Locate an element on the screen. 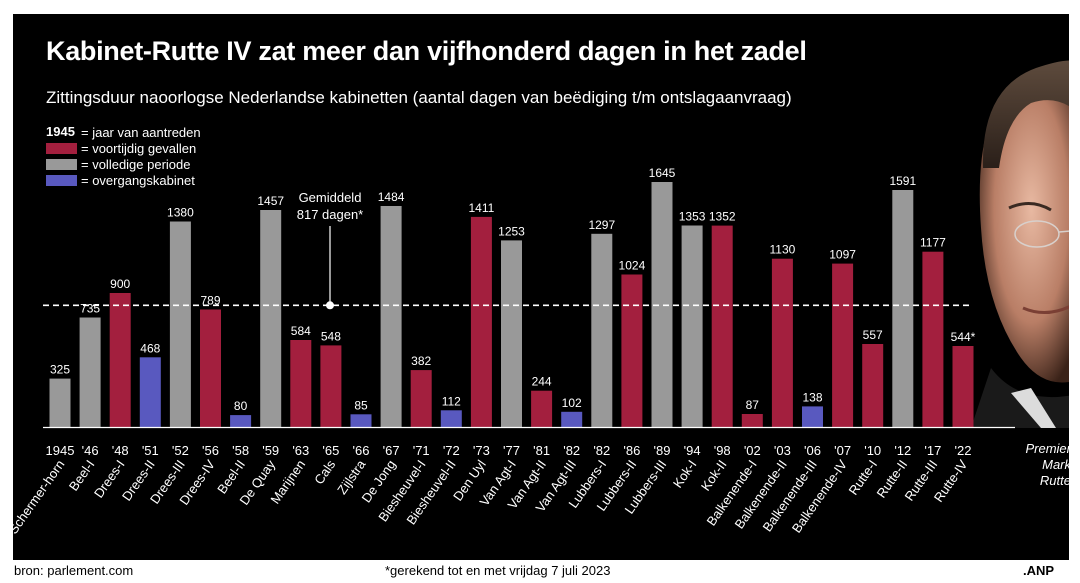 Image resolution: width=1080 pixels, height=583 pixels. year-label: '73 is located at coordinates (481, 450).